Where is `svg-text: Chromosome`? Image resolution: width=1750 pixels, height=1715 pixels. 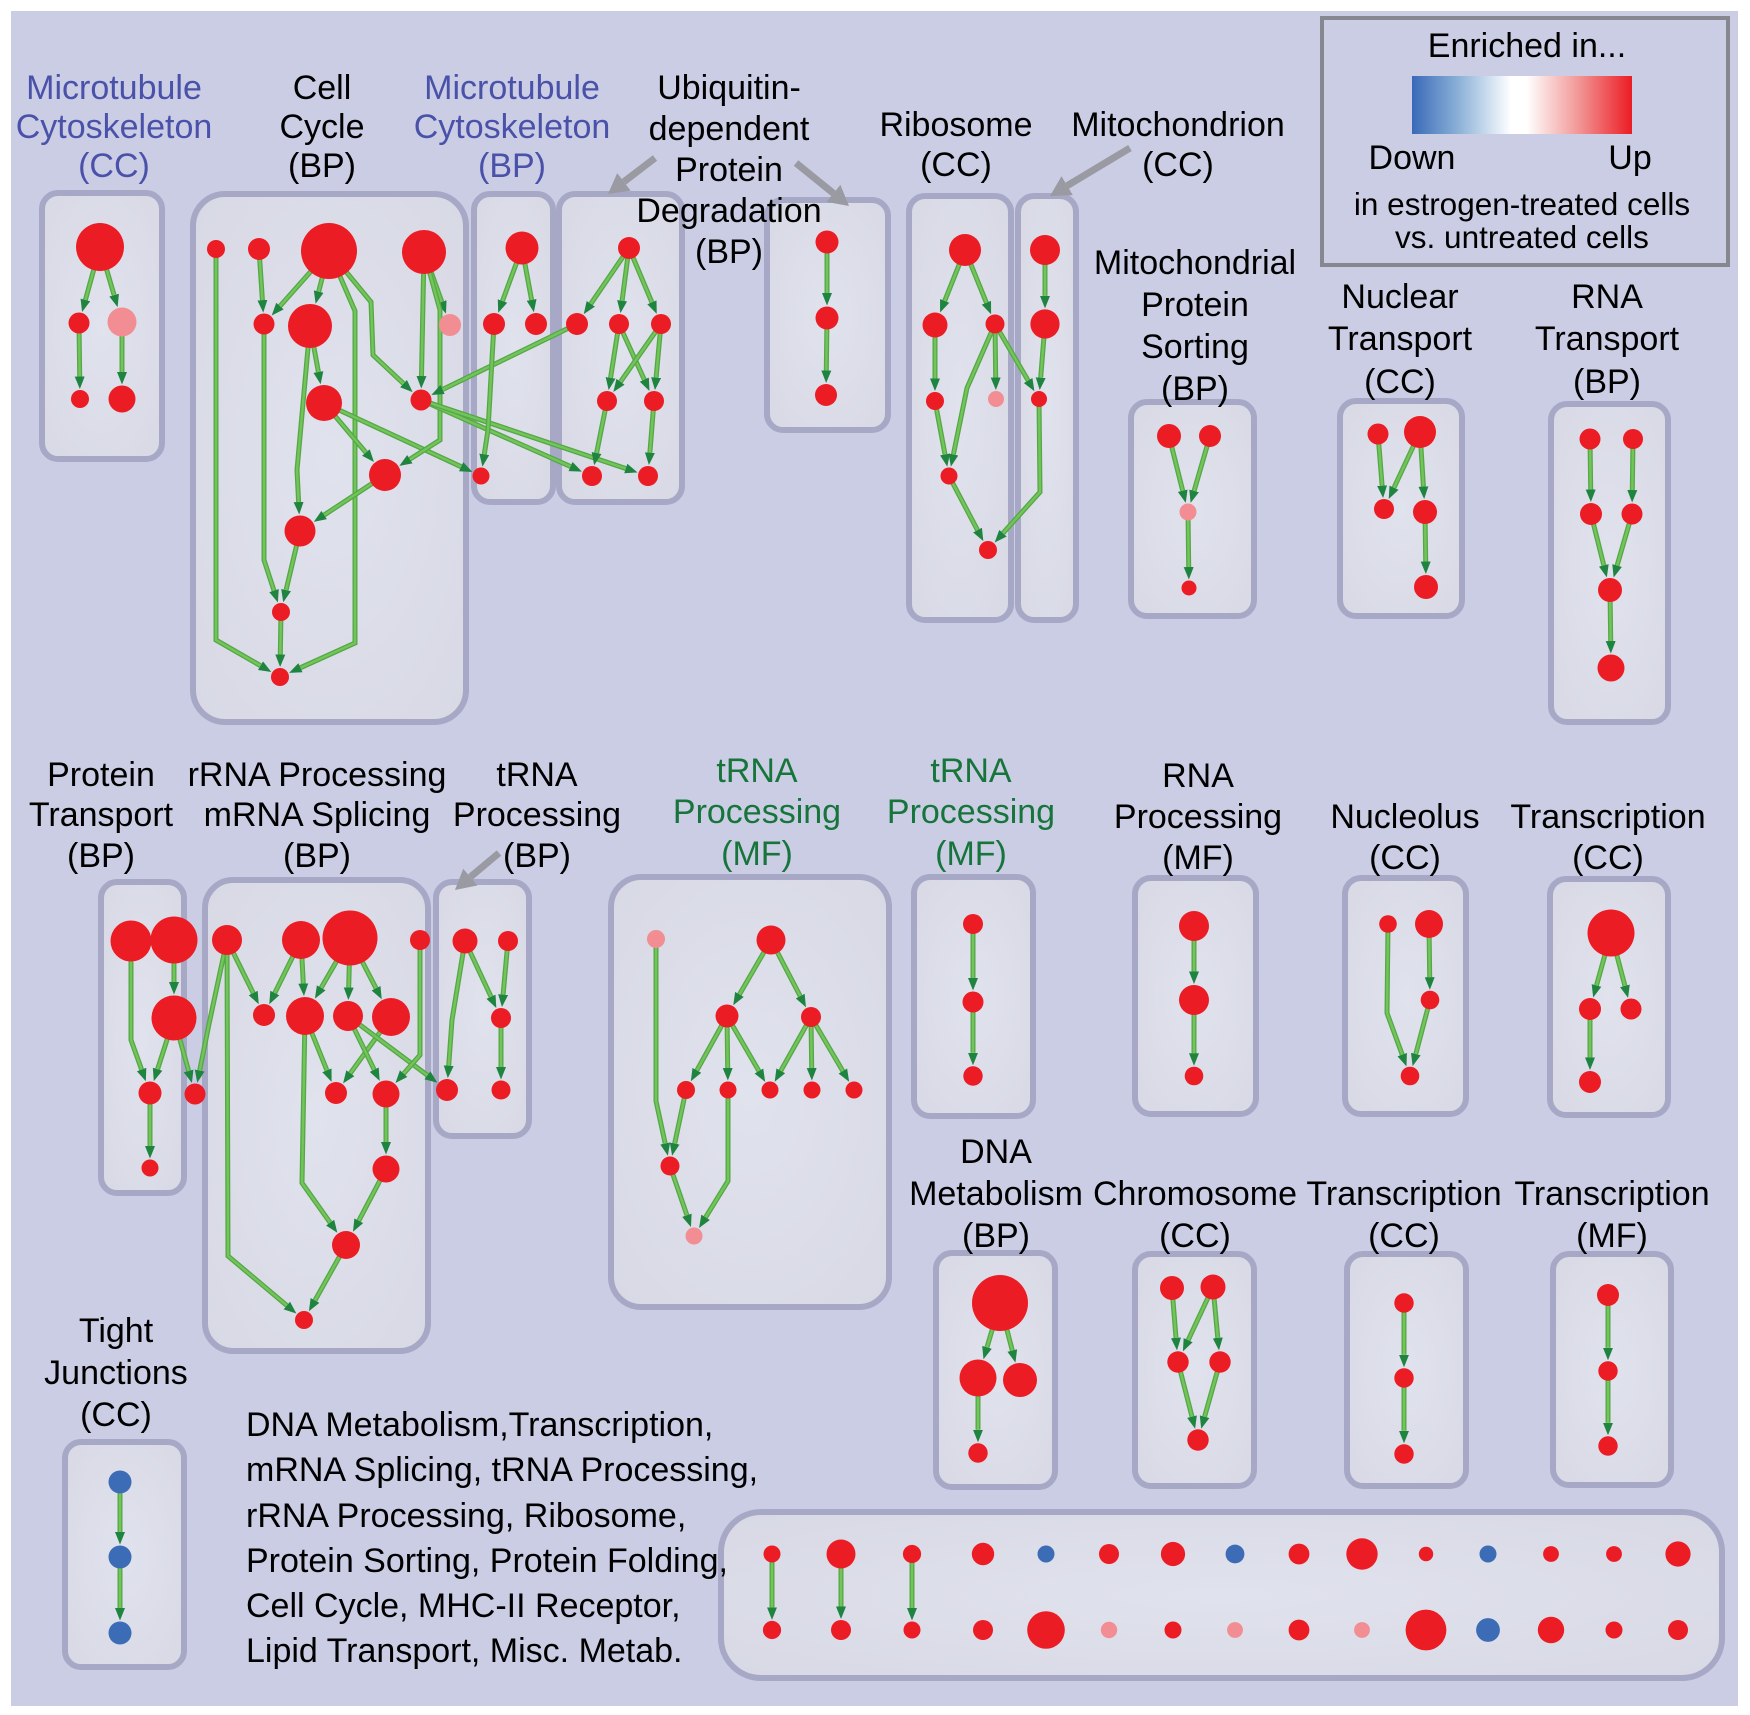
svg-text: Chromosome is located at coordinates (1195, 1194).